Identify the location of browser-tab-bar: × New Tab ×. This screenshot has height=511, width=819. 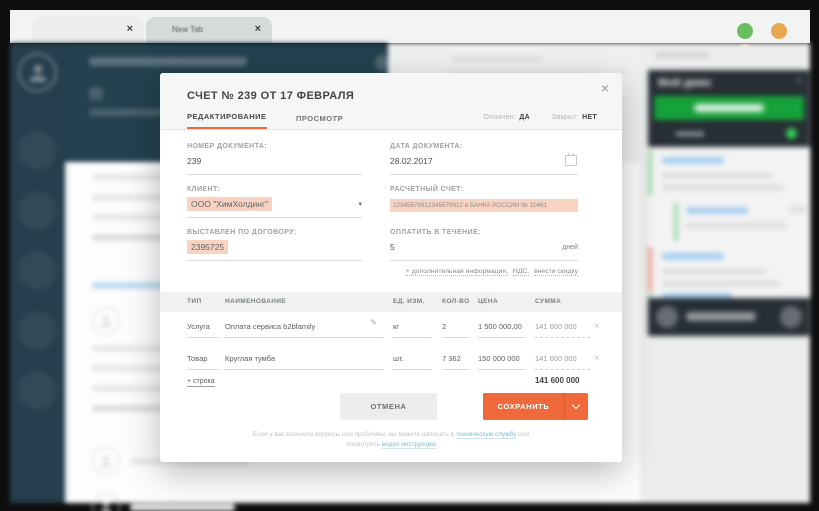
(410, 35).